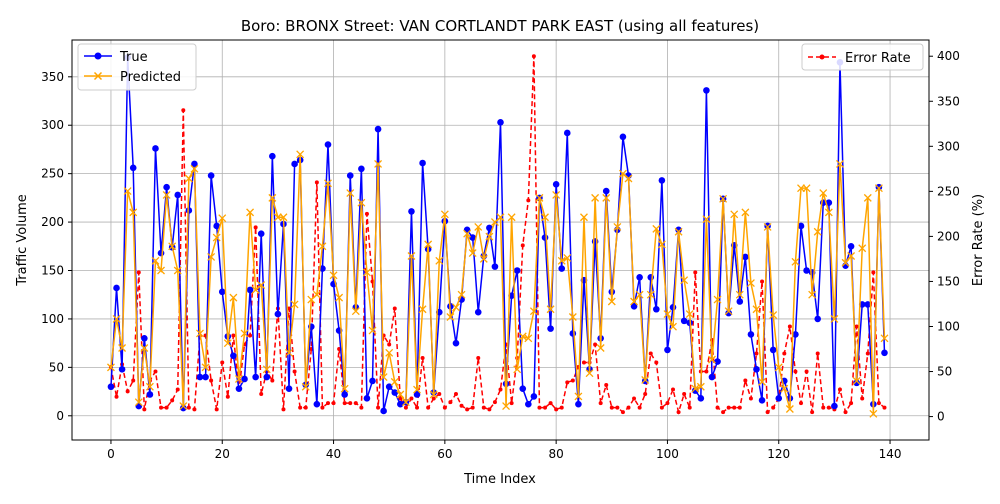 The image size is (1000, 504). I want to click on legend-true-label: True, so click(133, 57).